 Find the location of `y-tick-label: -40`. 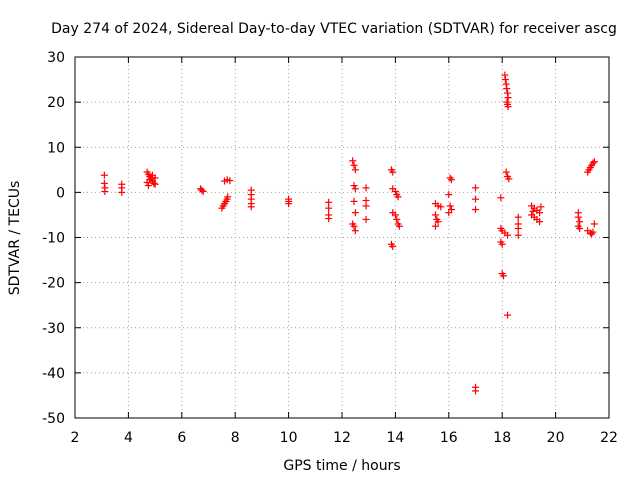

y-tick-label: -40 is located at coordinates (53, 374).